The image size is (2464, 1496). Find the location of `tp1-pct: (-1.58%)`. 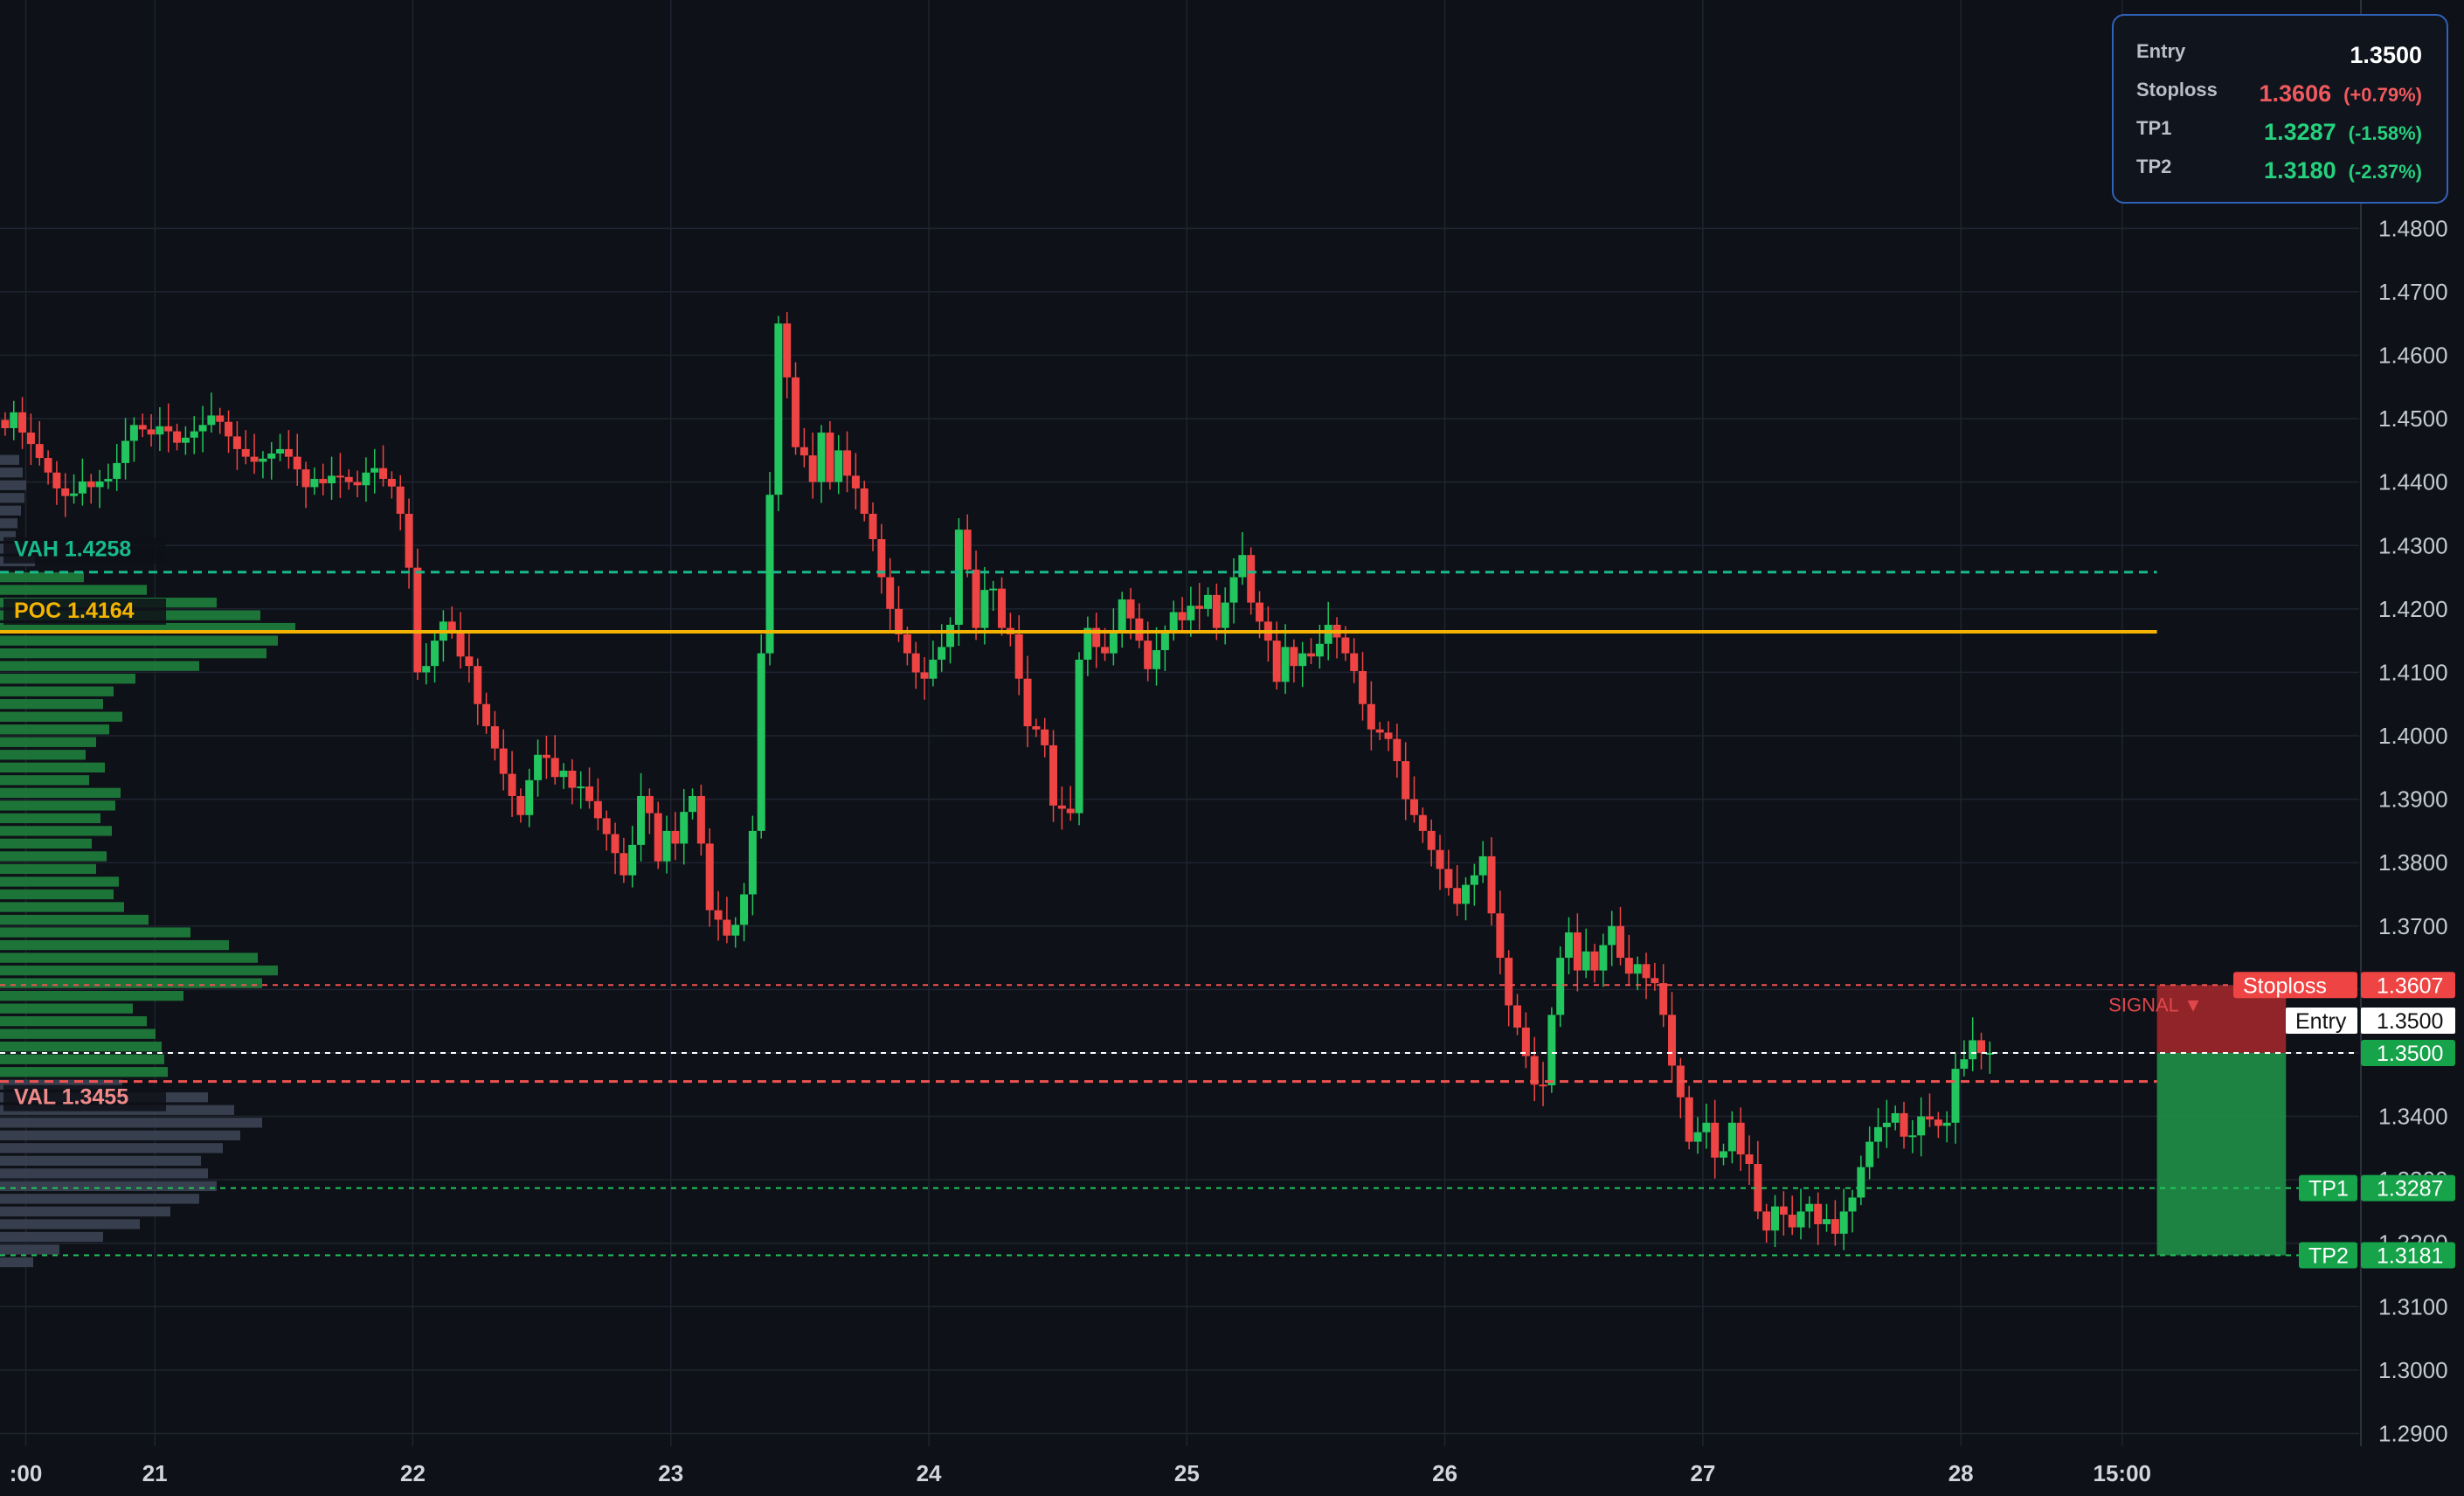

tp1-pct: (-1.58%) is located at coordinates (2385, 133).